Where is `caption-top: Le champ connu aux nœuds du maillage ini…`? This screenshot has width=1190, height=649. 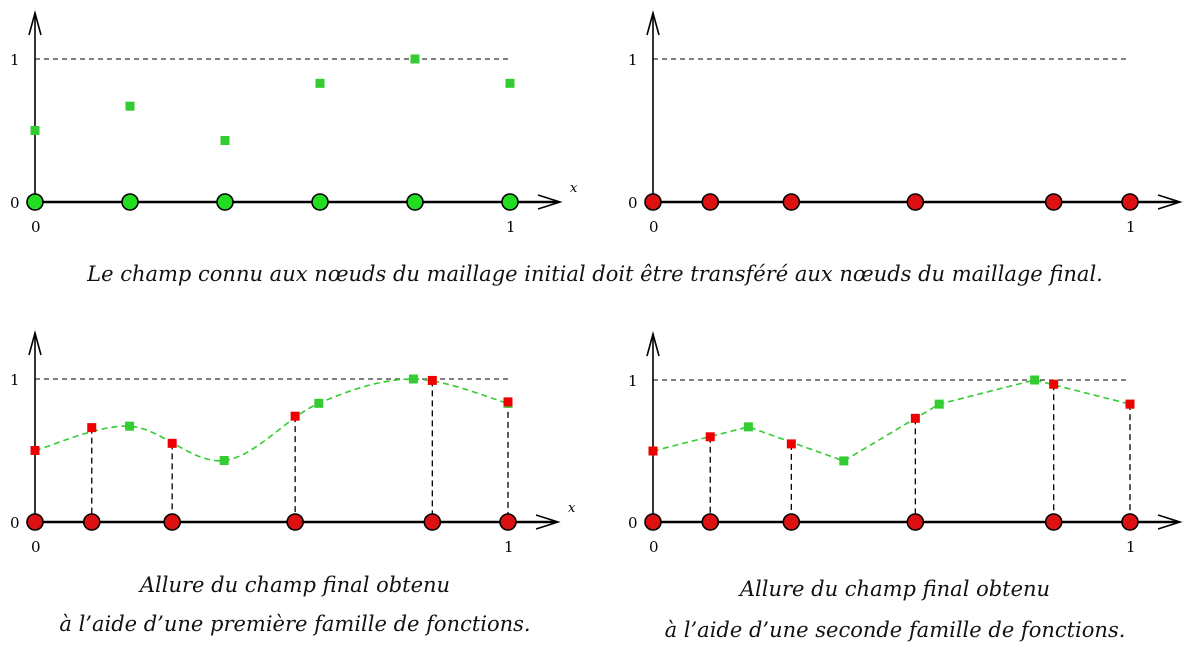 caption-top: Le champ connu aux nœuds du maillage ini… is located at coordinates (595, 274).